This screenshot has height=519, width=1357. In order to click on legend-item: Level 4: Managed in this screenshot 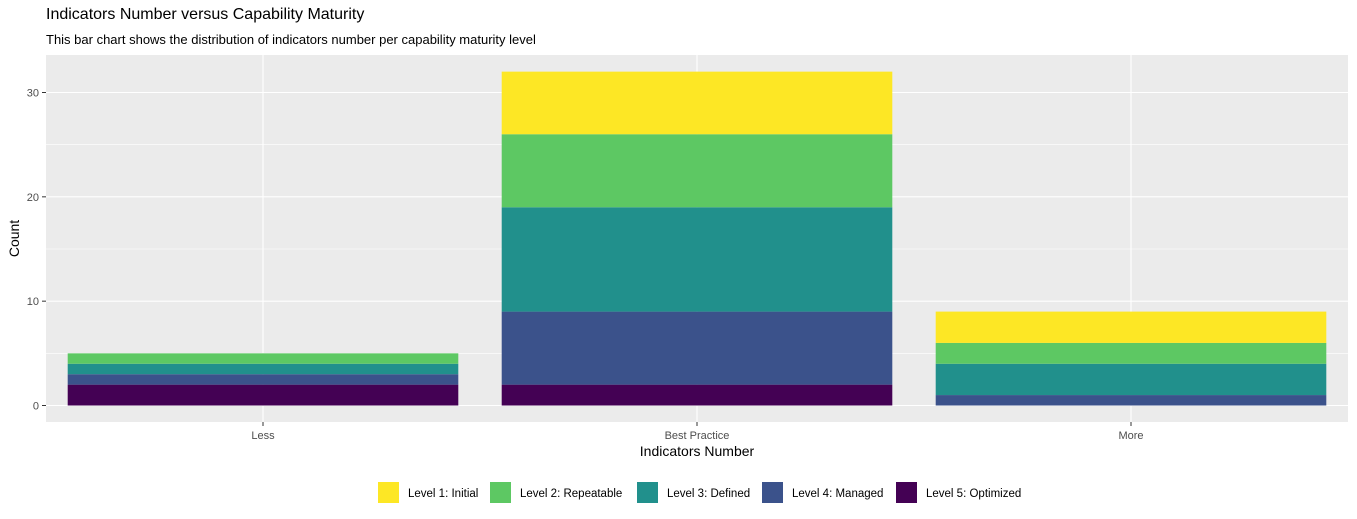, I will do `click(822, 492)`.